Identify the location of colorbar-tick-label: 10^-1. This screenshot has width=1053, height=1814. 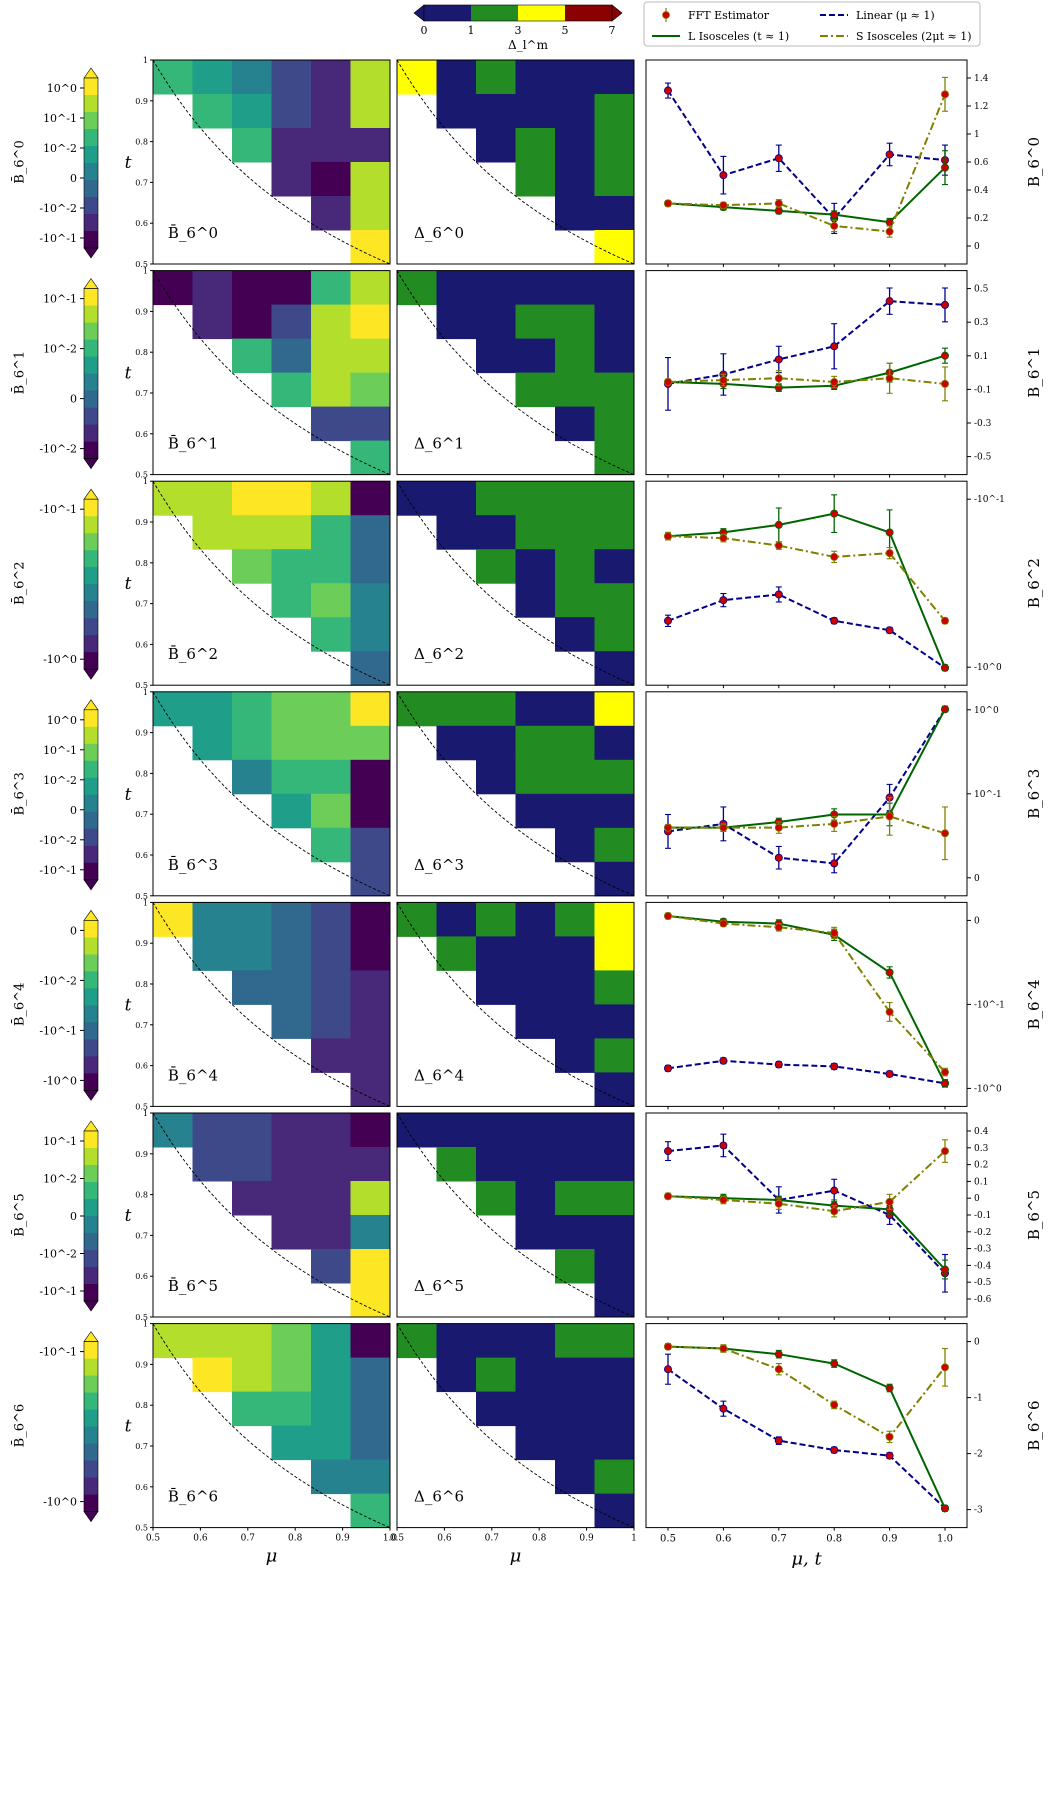
(60, 299).